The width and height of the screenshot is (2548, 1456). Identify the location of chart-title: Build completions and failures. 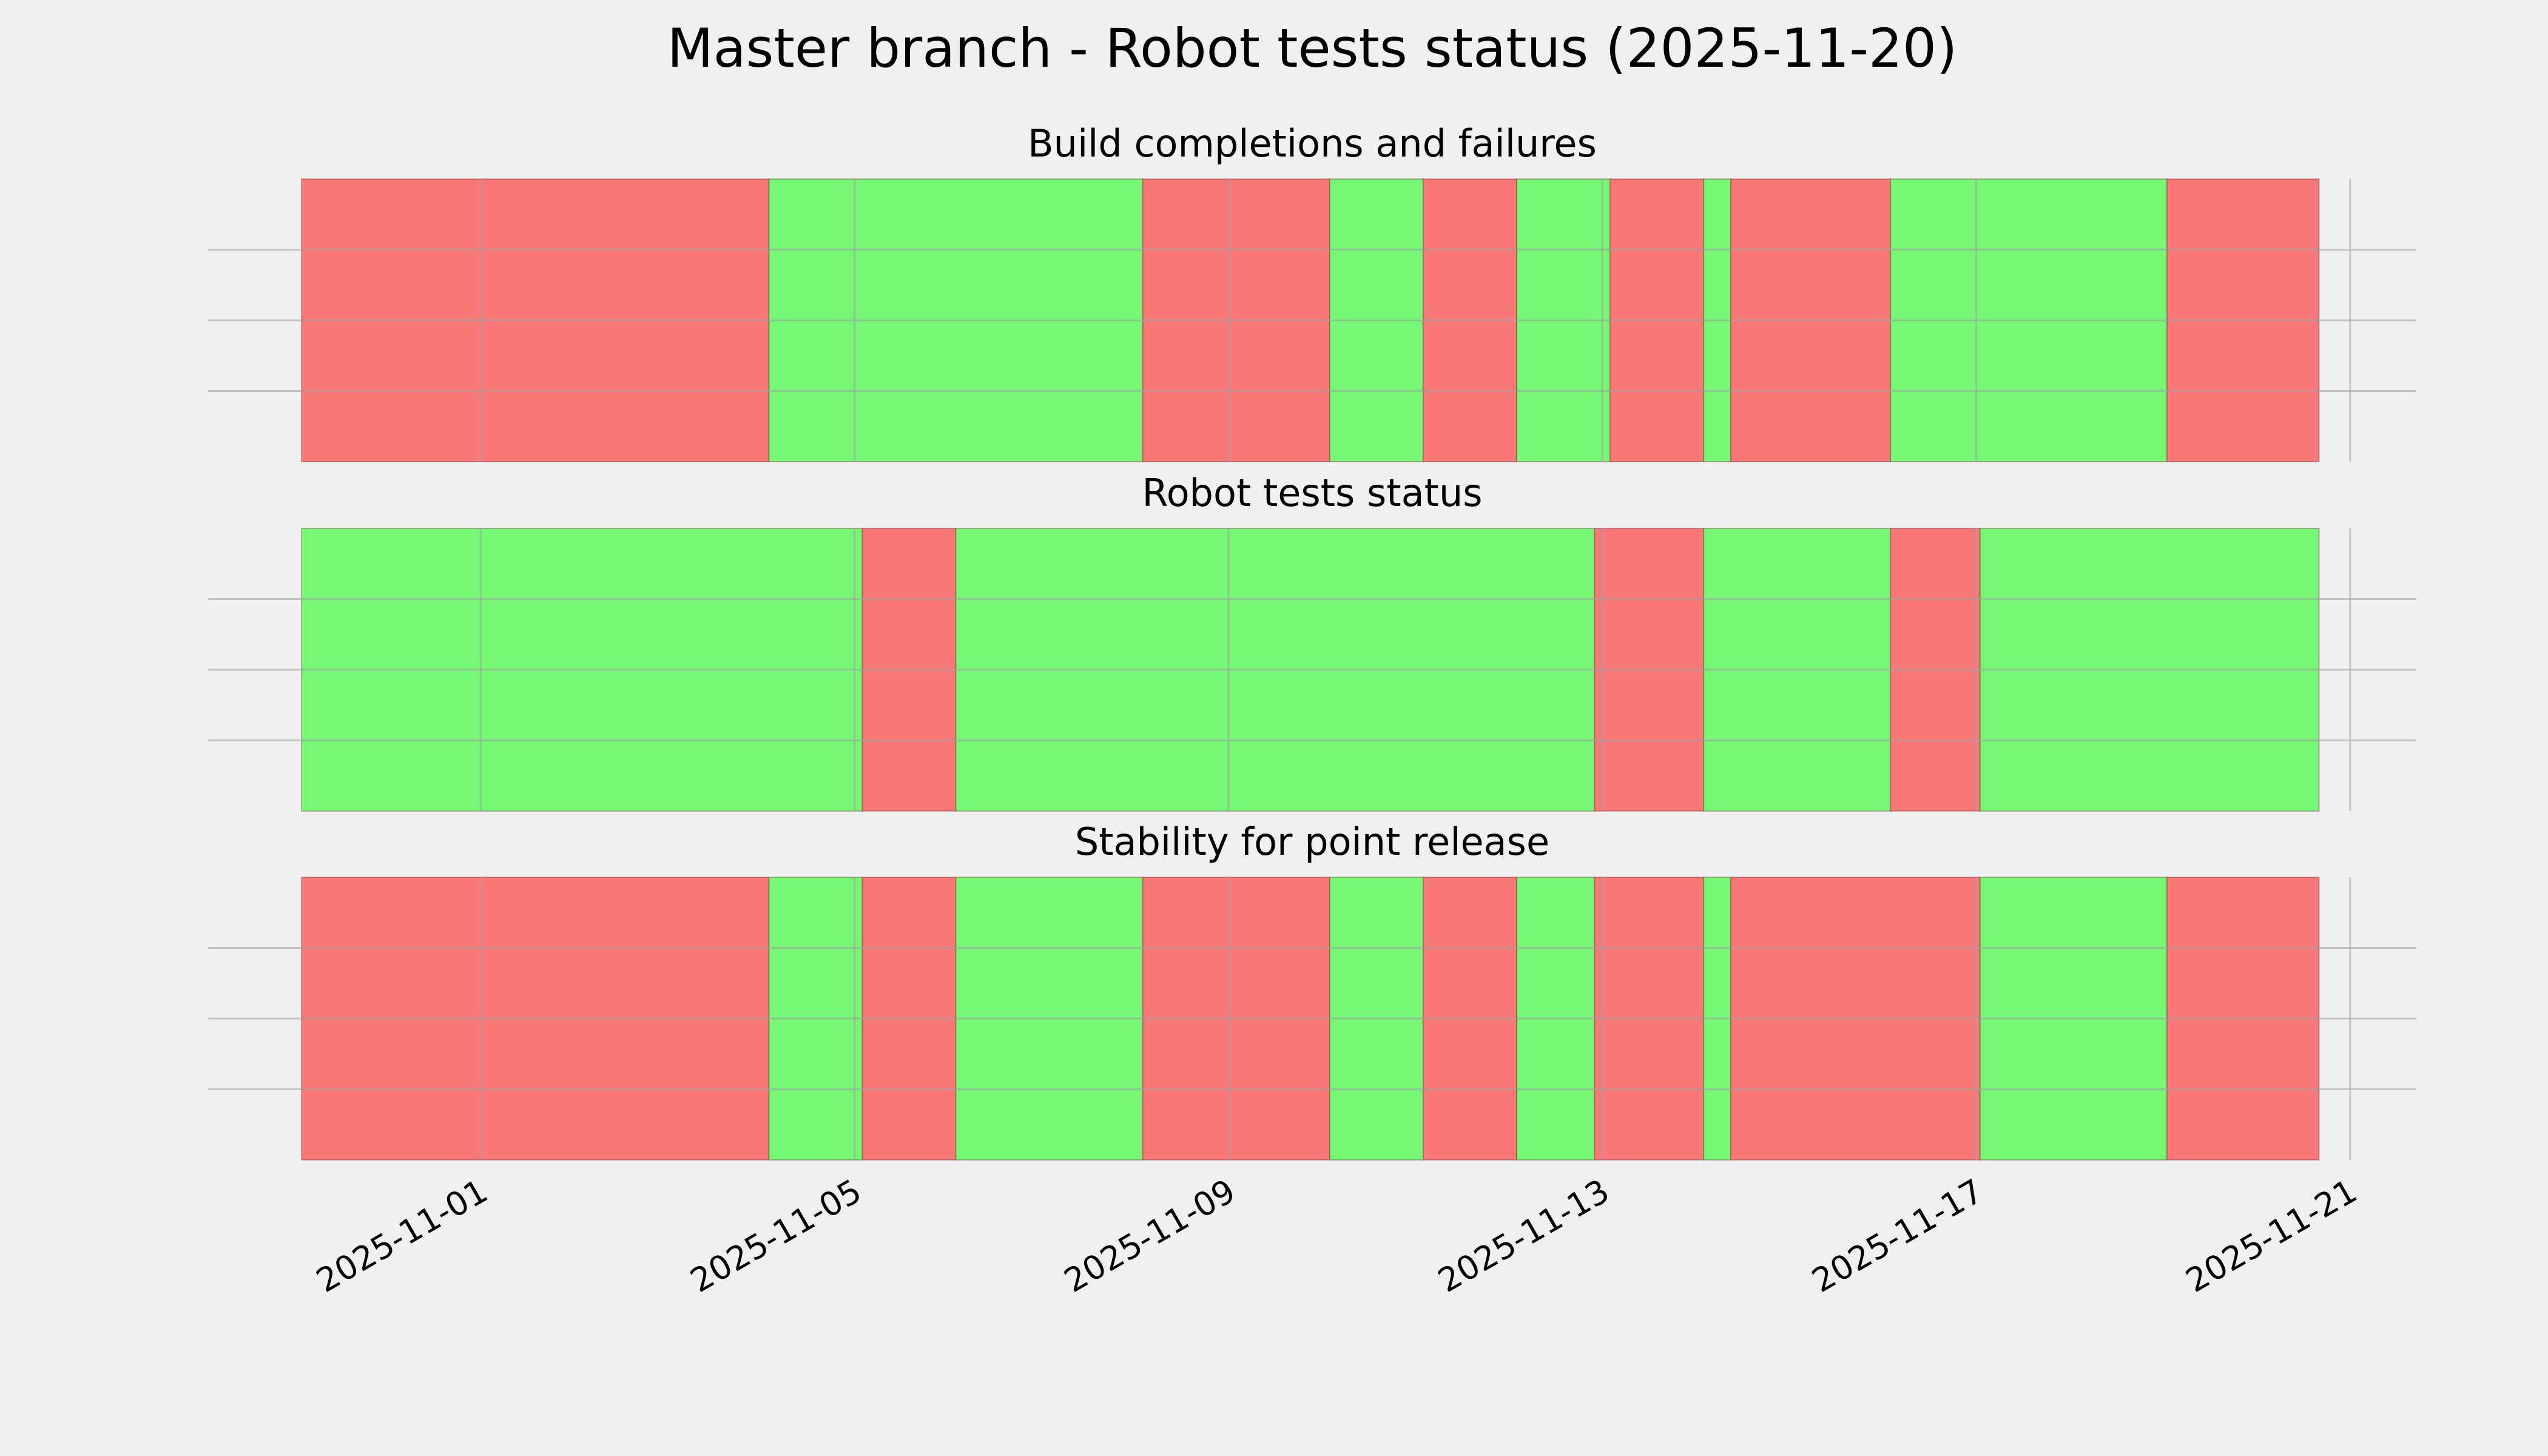
(1312, 143).